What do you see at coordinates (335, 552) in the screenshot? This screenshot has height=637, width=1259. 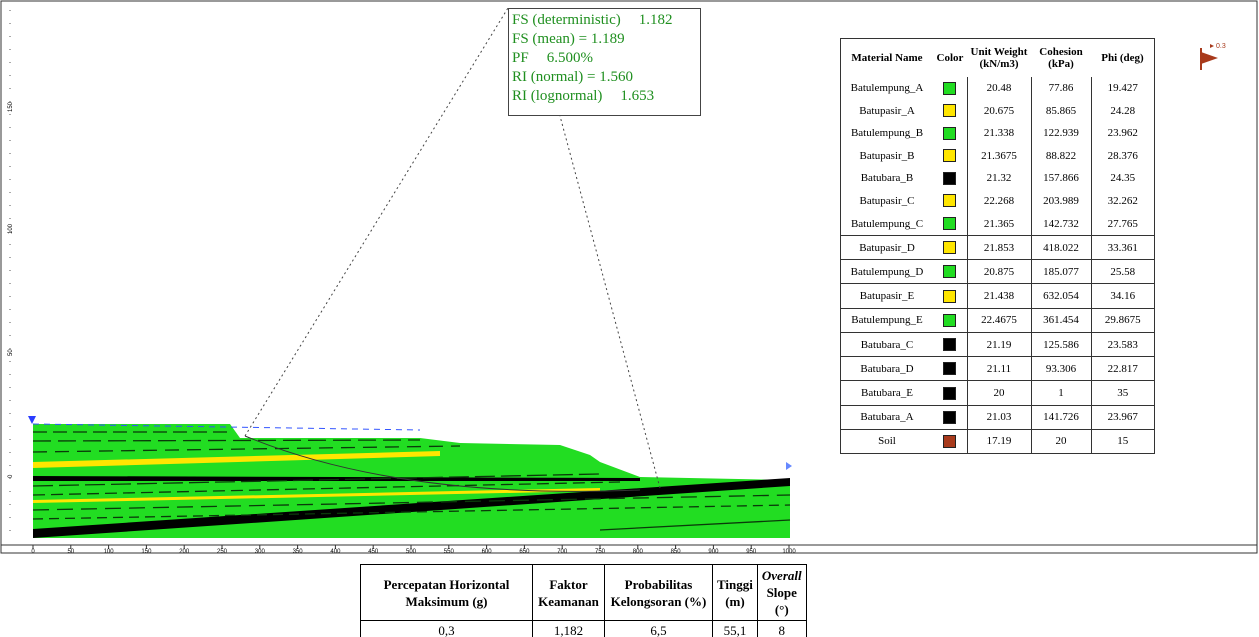 I see `x-tick-label: 400` at bounding box center [335, 552].